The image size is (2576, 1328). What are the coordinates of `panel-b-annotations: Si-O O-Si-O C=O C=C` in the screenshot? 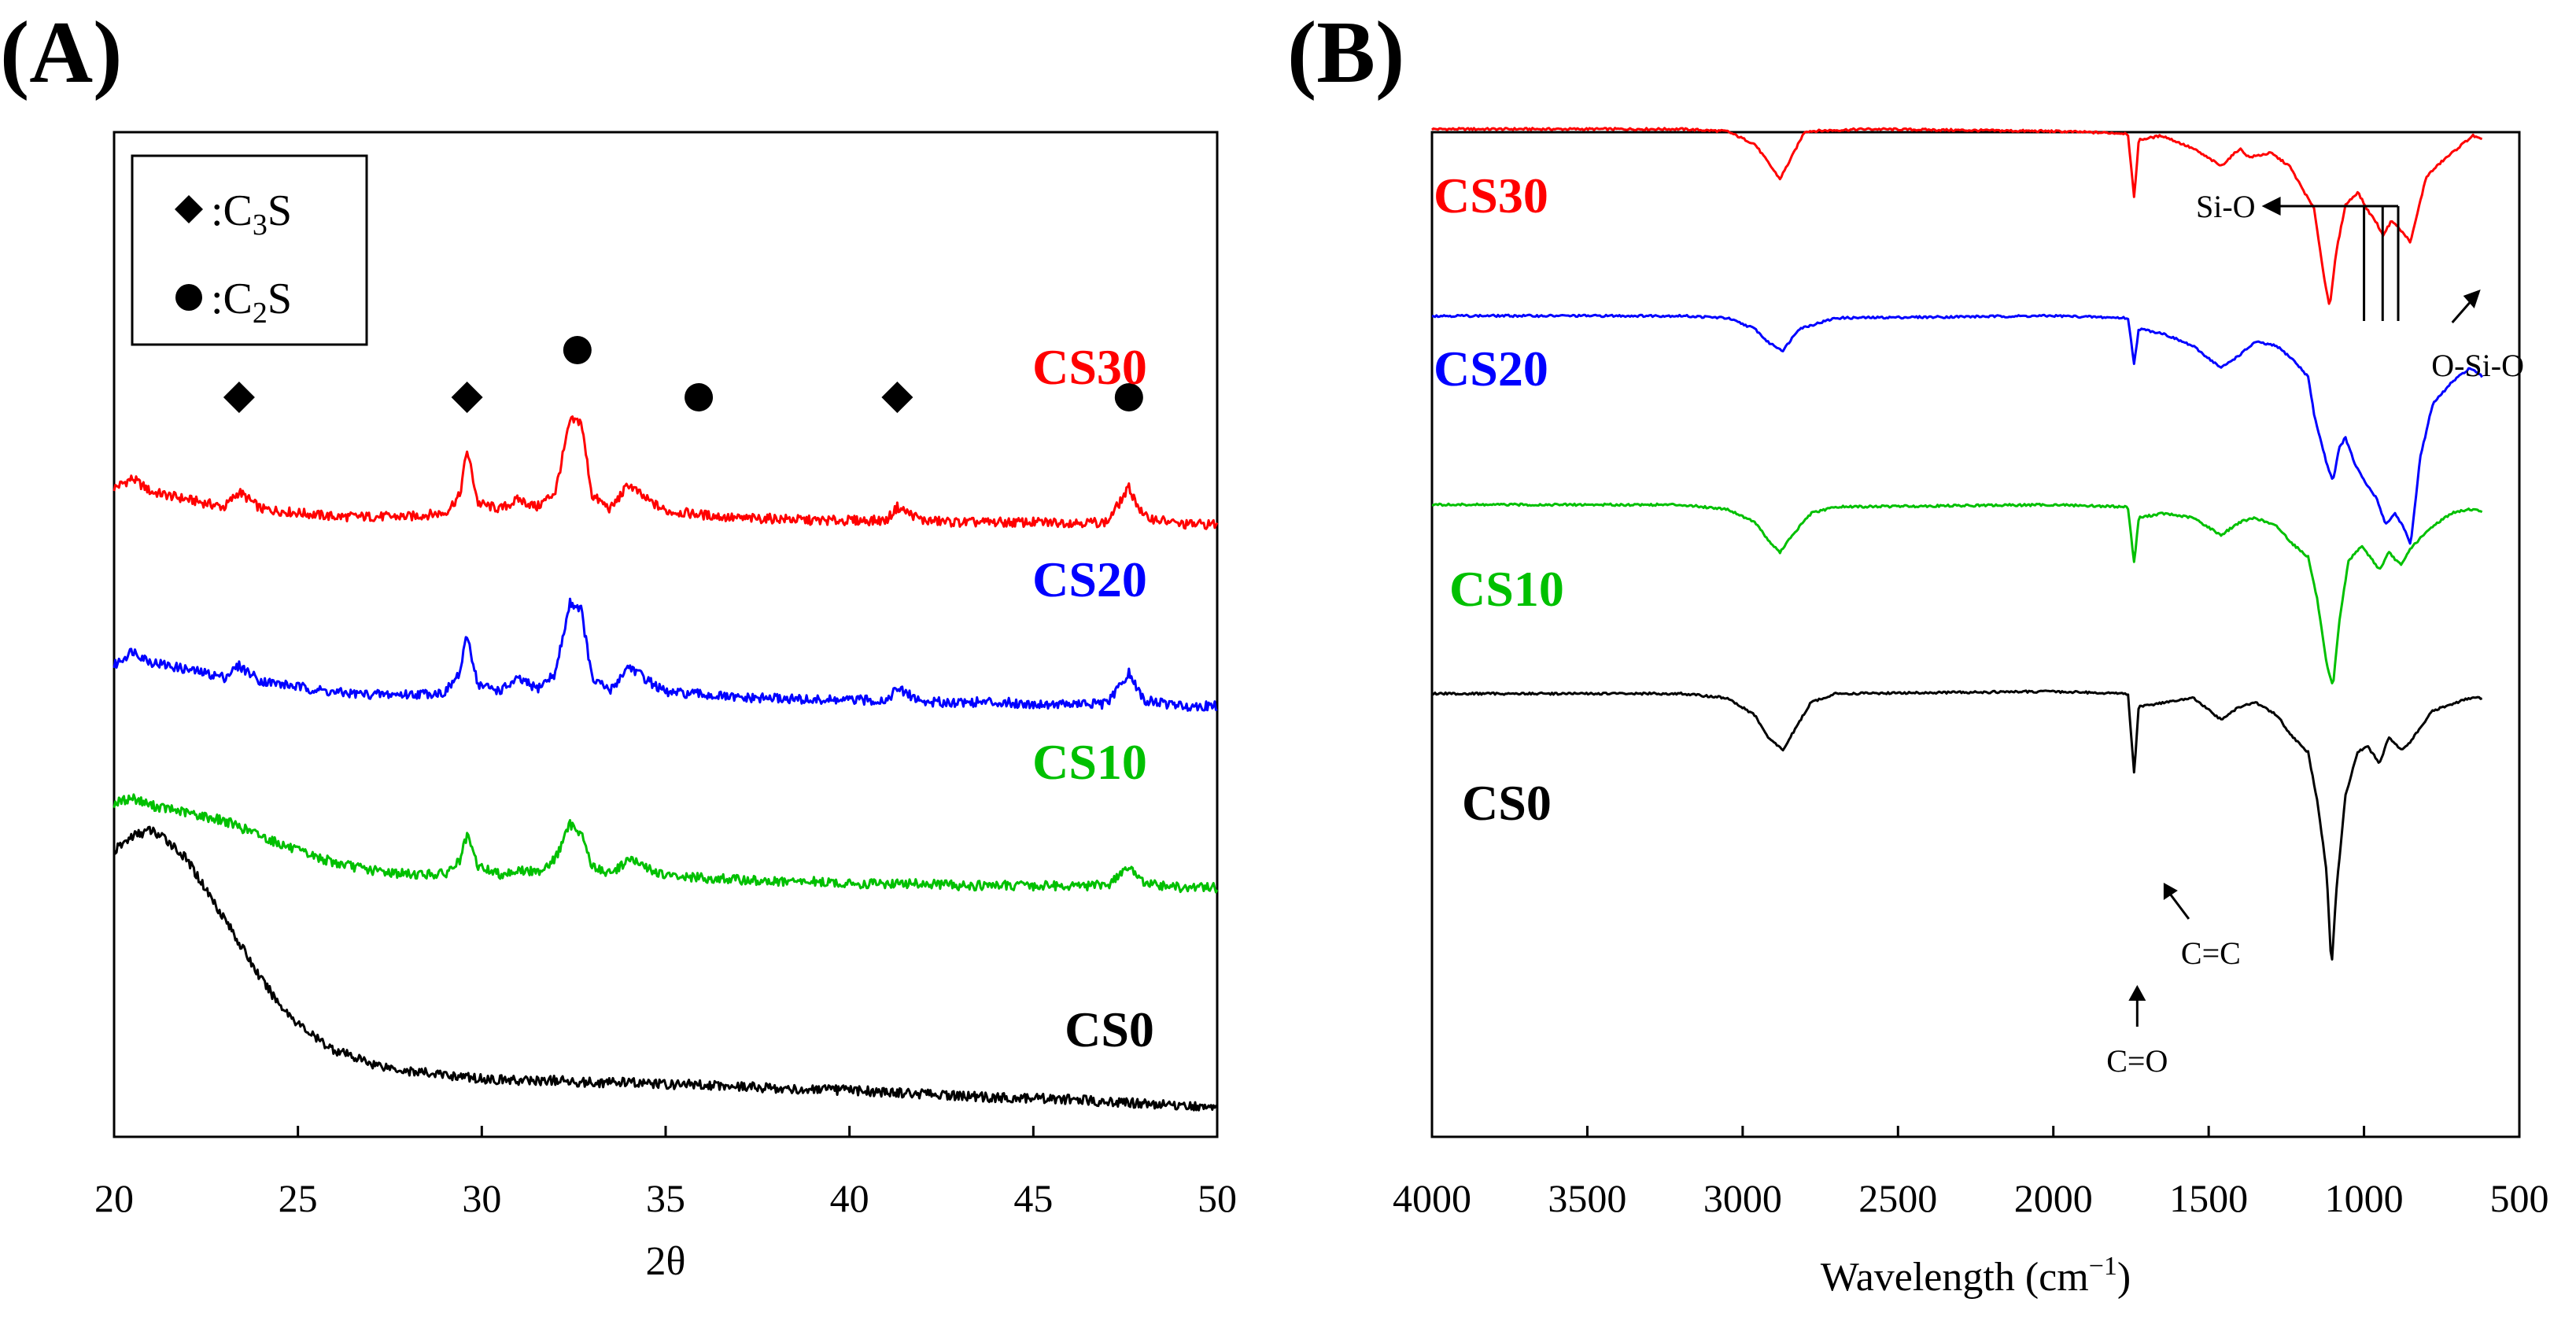 It's located at (2315, 634).